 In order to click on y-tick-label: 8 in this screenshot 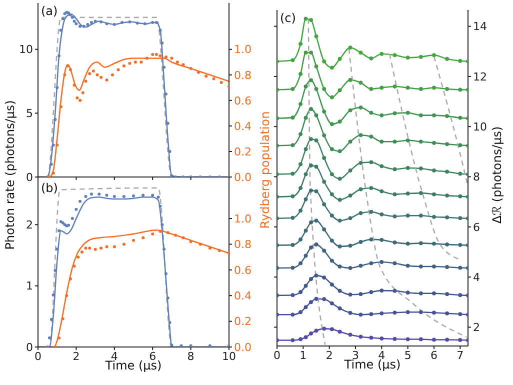, I will do `click(476, 177)`.